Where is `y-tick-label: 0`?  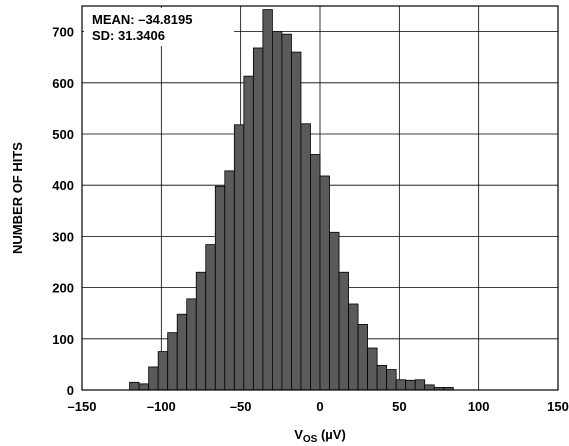
y-tick-label: 0 is located at coordinates (70, 390).